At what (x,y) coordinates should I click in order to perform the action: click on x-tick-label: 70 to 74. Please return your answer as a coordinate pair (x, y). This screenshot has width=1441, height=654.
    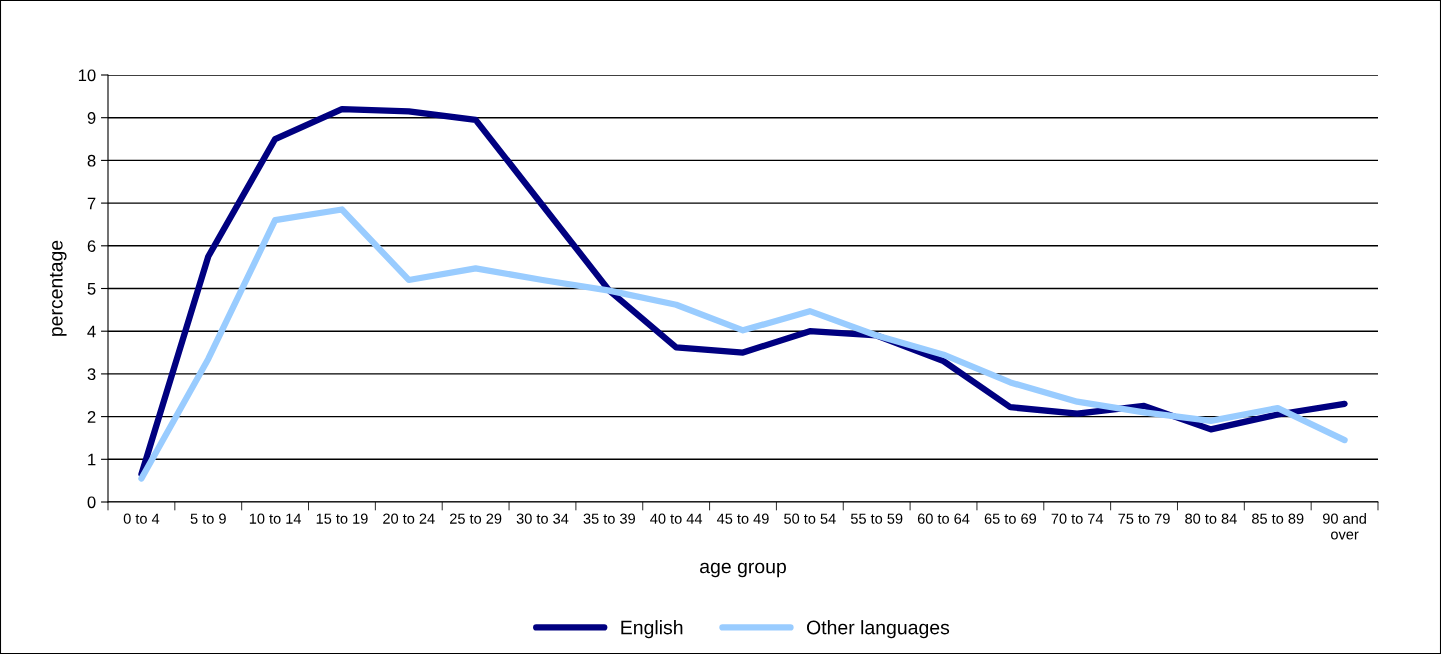
    Looking at the image, I should click on (1077, 518).